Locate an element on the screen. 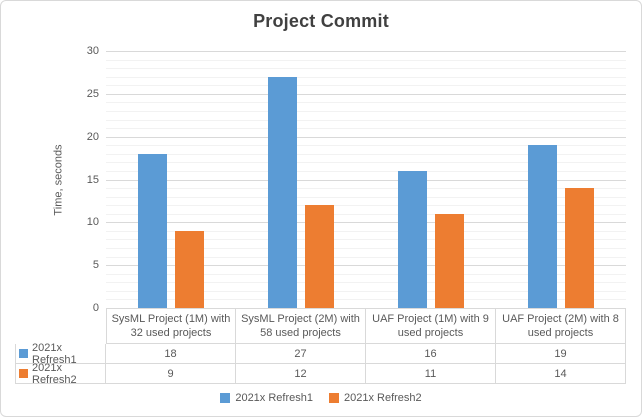 This screenshot has height=417, width=642. y-tick-label: 15 is located at coordinates (92, 179).